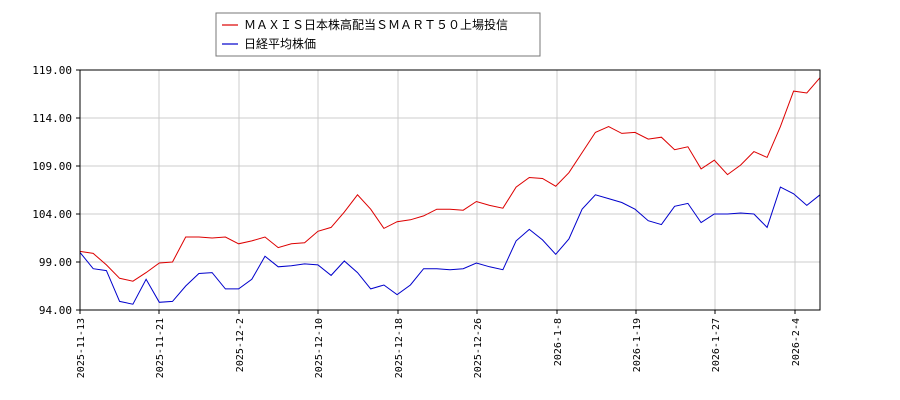 The height and width of the screenshot is (400, 900). I want to click on legend-label-1: 日経平均株価, so click(280, 43).